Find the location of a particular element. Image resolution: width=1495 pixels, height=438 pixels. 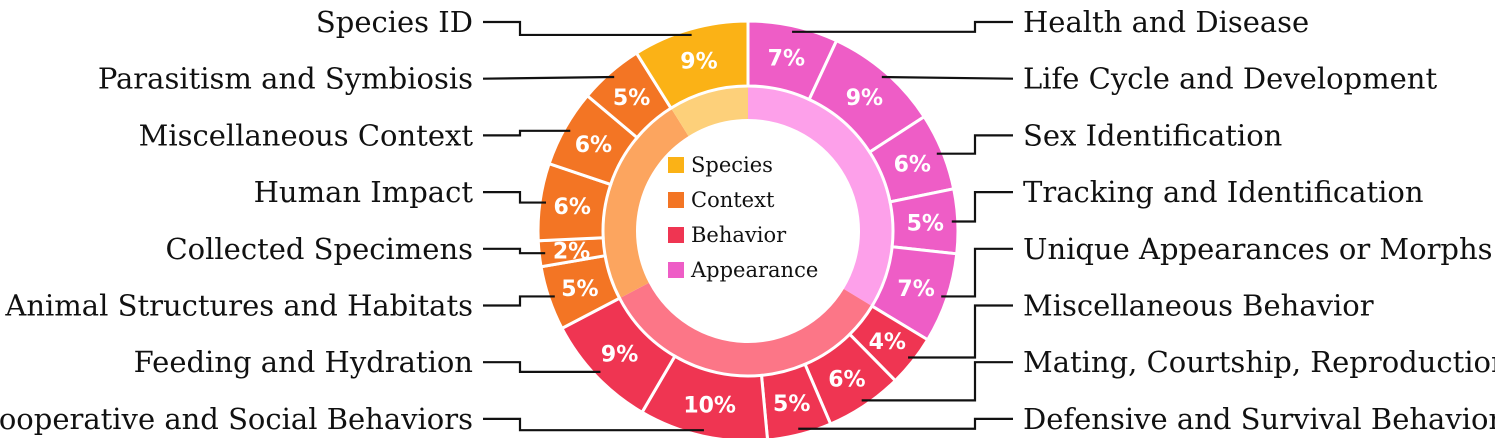

leader-animal-structures-and-habitats is located at coordinates (519, 301).